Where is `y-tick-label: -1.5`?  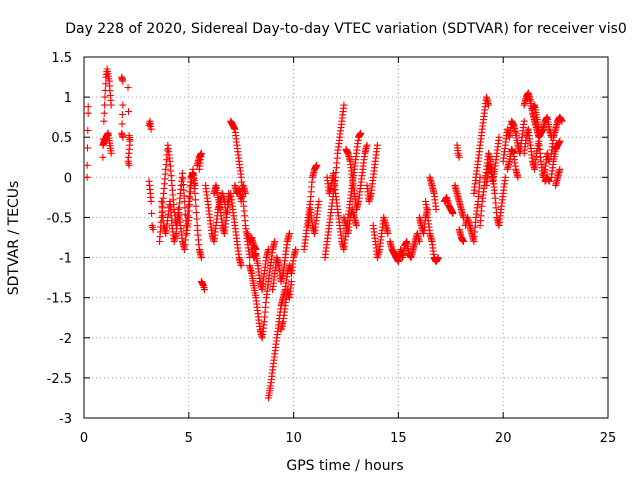
y-tick-label: -1.5 is located at coordinates (59, 299).